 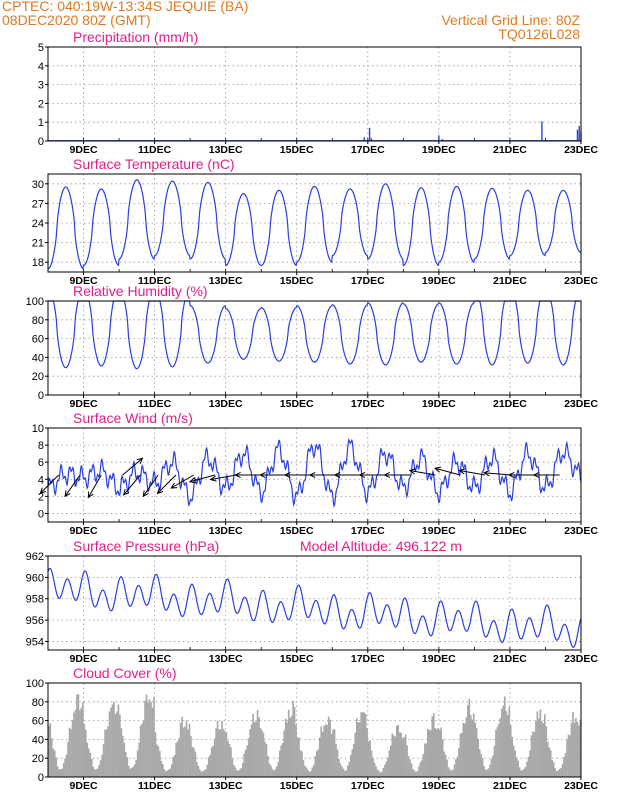 I want to click on y-tick-label: 80, so click(x=38, y=321).